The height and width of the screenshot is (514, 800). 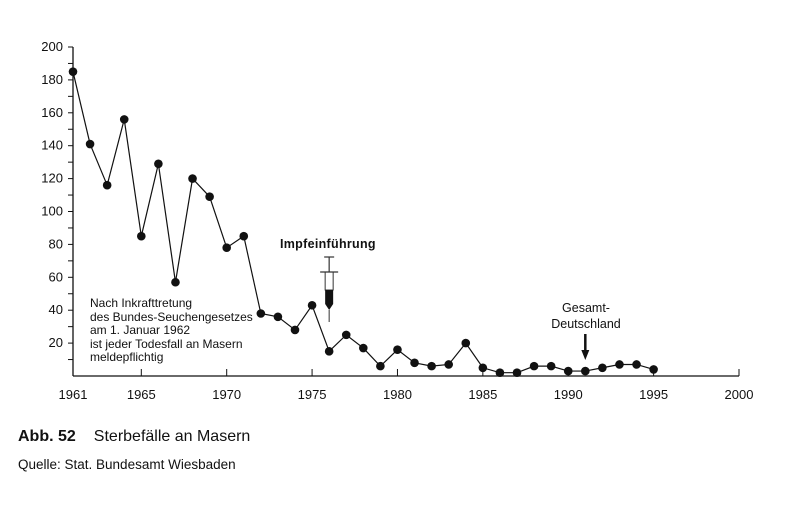 What do you see at coordinates (56, 342) in the screenshot?
I see `y-tick-label: 20` at bounding box center [56, 342].